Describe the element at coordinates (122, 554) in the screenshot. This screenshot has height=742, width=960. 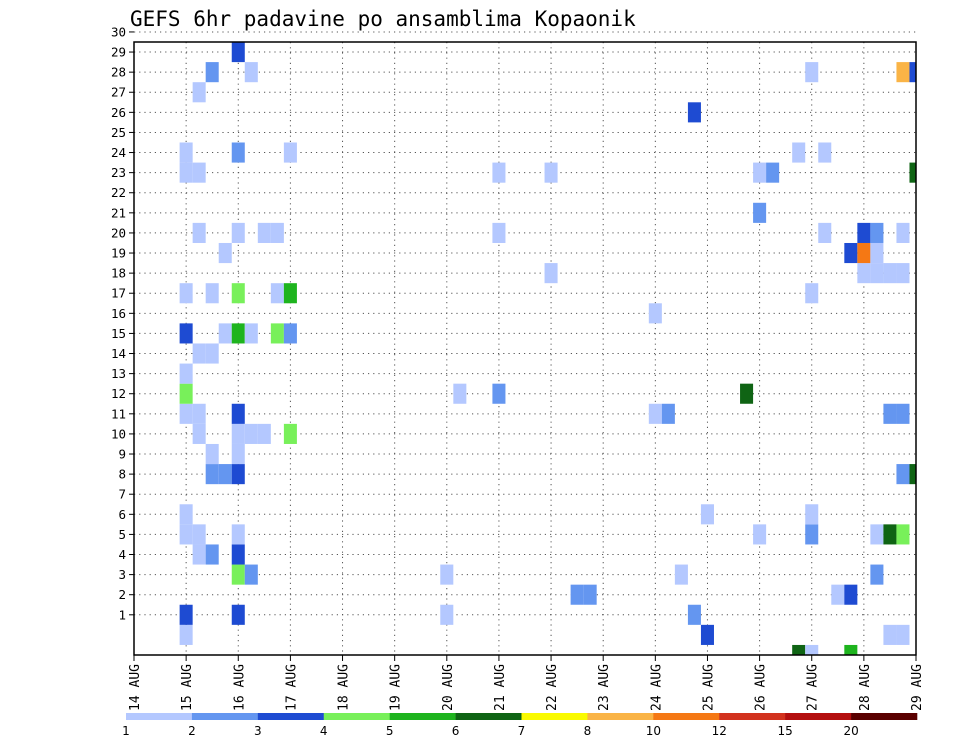
I see `y-tick-label: 4` at that location.